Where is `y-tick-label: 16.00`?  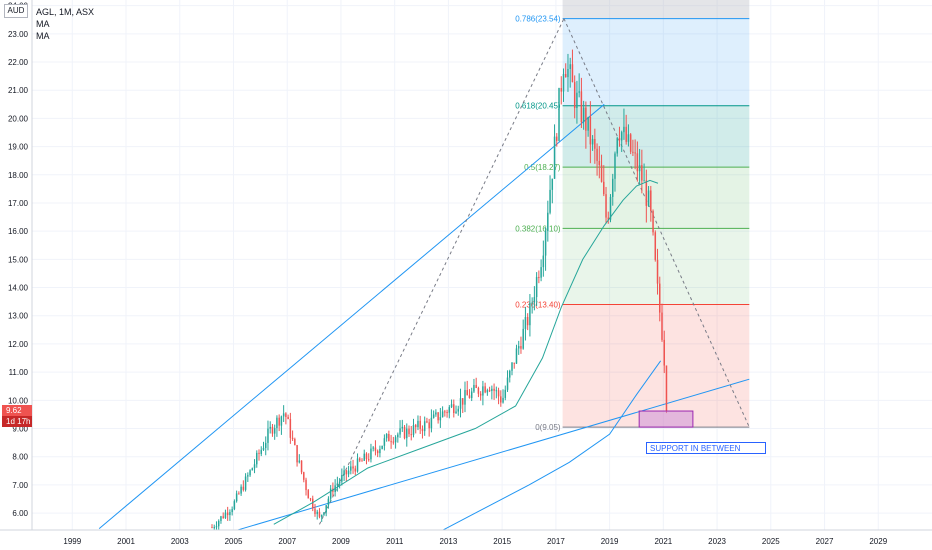 y-tick-label: 16.00 is located at coordinates (18, 231).